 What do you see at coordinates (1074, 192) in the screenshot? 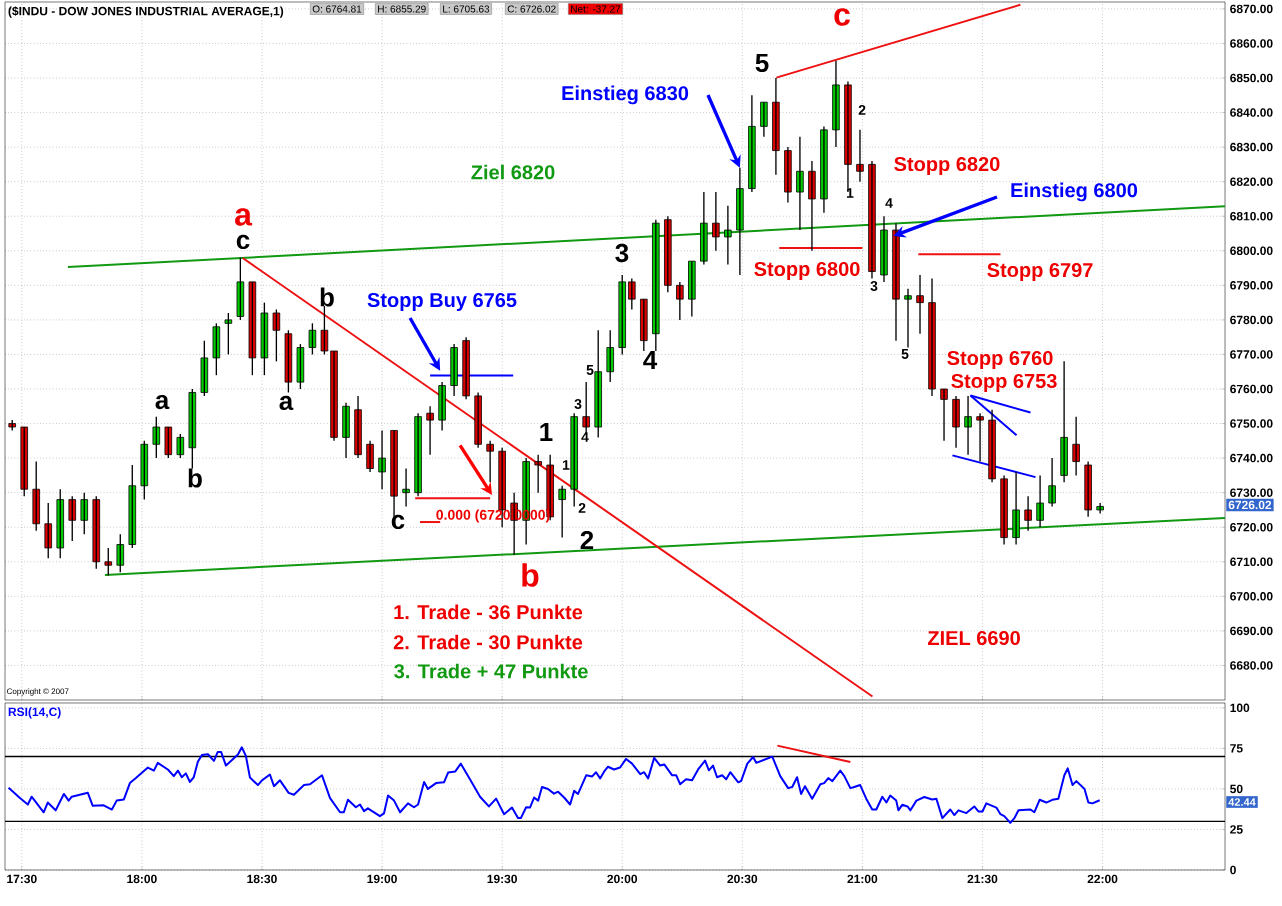
I see `annotation: Einstieg 6800` at bounding box center [1074, 192].